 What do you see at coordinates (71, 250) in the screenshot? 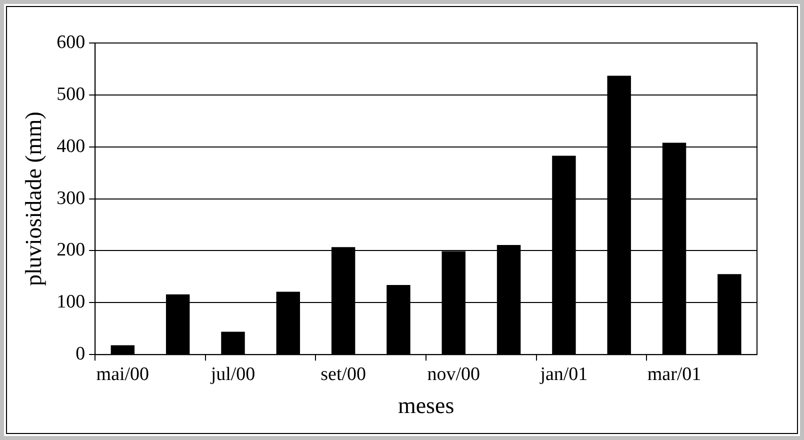
I see `y-tick-label: 200` at bounding box center [71, 250].